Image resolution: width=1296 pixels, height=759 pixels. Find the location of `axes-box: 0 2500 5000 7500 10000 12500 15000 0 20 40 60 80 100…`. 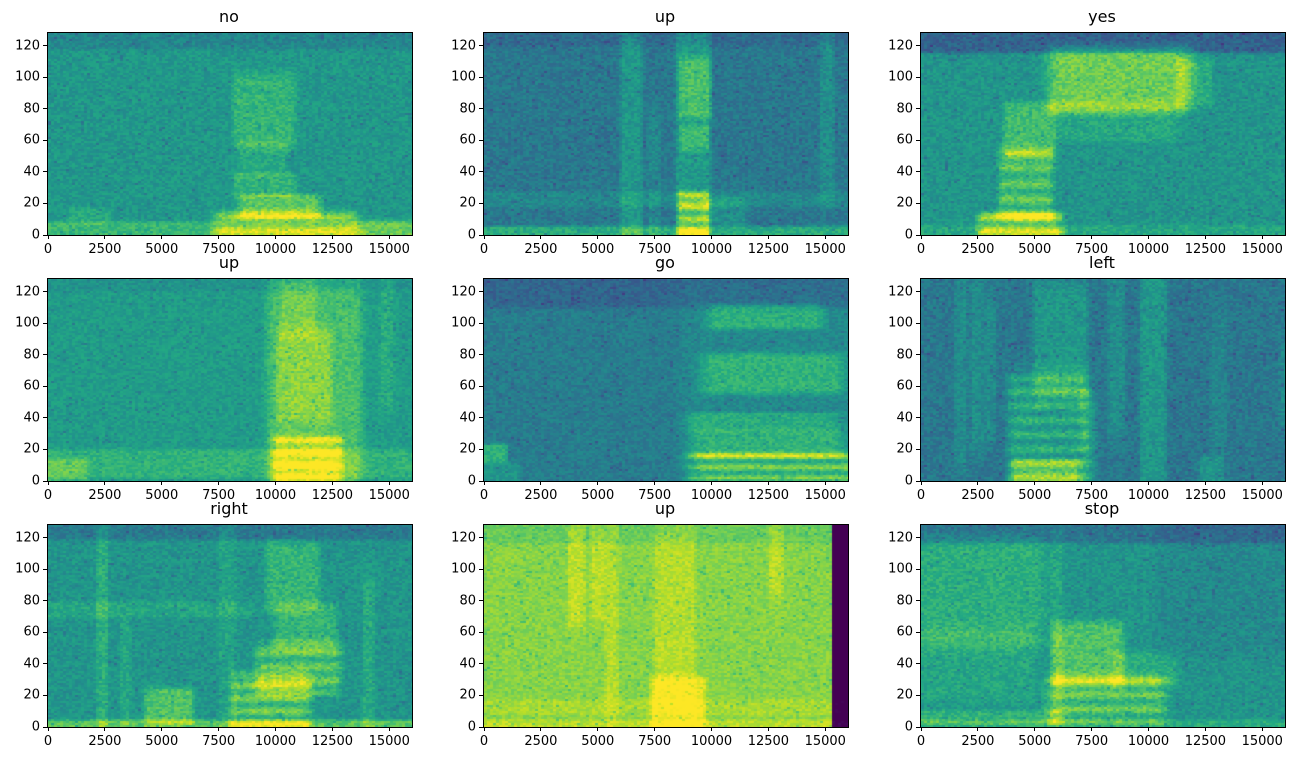

axes-box: 0 2500 5000 7500 10000 12500 15000 0 20 40 60 80 100… is located at coordinates (650, 390).